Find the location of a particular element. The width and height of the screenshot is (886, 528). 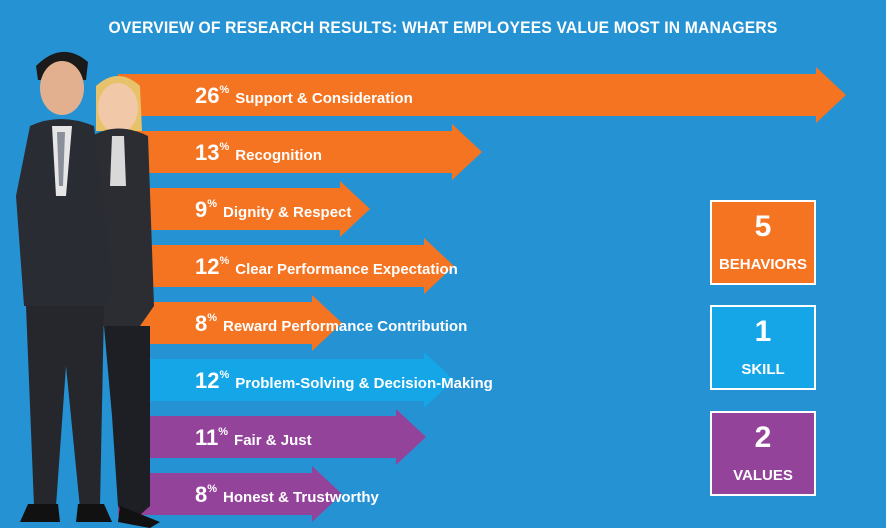

arrow-label-1: 26% Support & Consideration is located at coordinates (304, 95).